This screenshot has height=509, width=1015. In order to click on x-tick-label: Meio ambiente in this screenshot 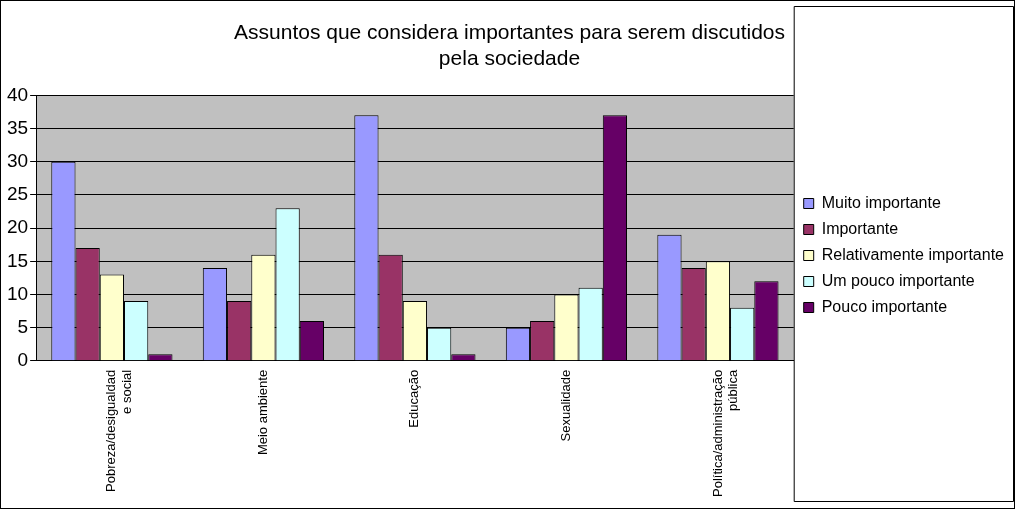, I will do `click(262, 412)`.